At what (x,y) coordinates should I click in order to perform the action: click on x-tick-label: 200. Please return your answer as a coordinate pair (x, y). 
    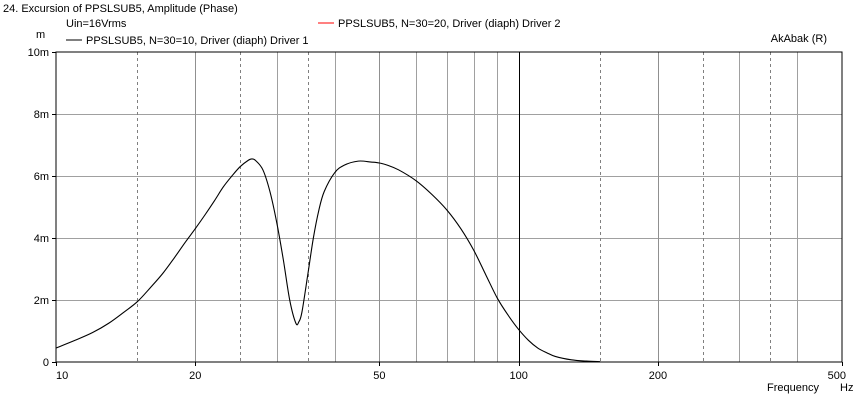
    Looking at the image, I should click on (658, 376).